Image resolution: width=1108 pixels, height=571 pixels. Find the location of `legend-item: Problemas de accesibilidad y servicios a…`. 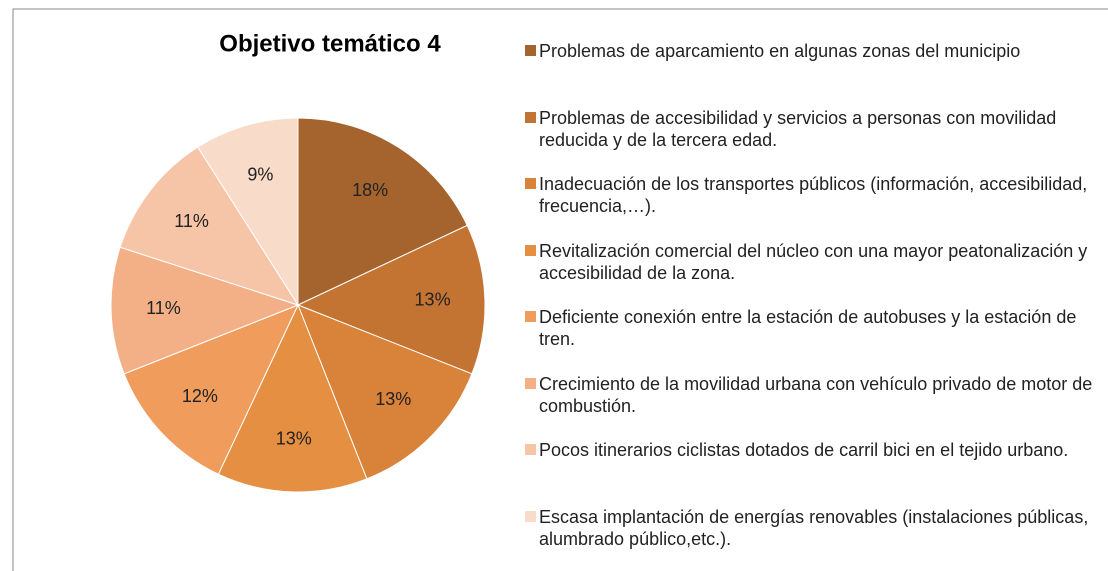

legend-item: Problemas de accesibilidad y servicios a… is located at coordinates (816, 129).